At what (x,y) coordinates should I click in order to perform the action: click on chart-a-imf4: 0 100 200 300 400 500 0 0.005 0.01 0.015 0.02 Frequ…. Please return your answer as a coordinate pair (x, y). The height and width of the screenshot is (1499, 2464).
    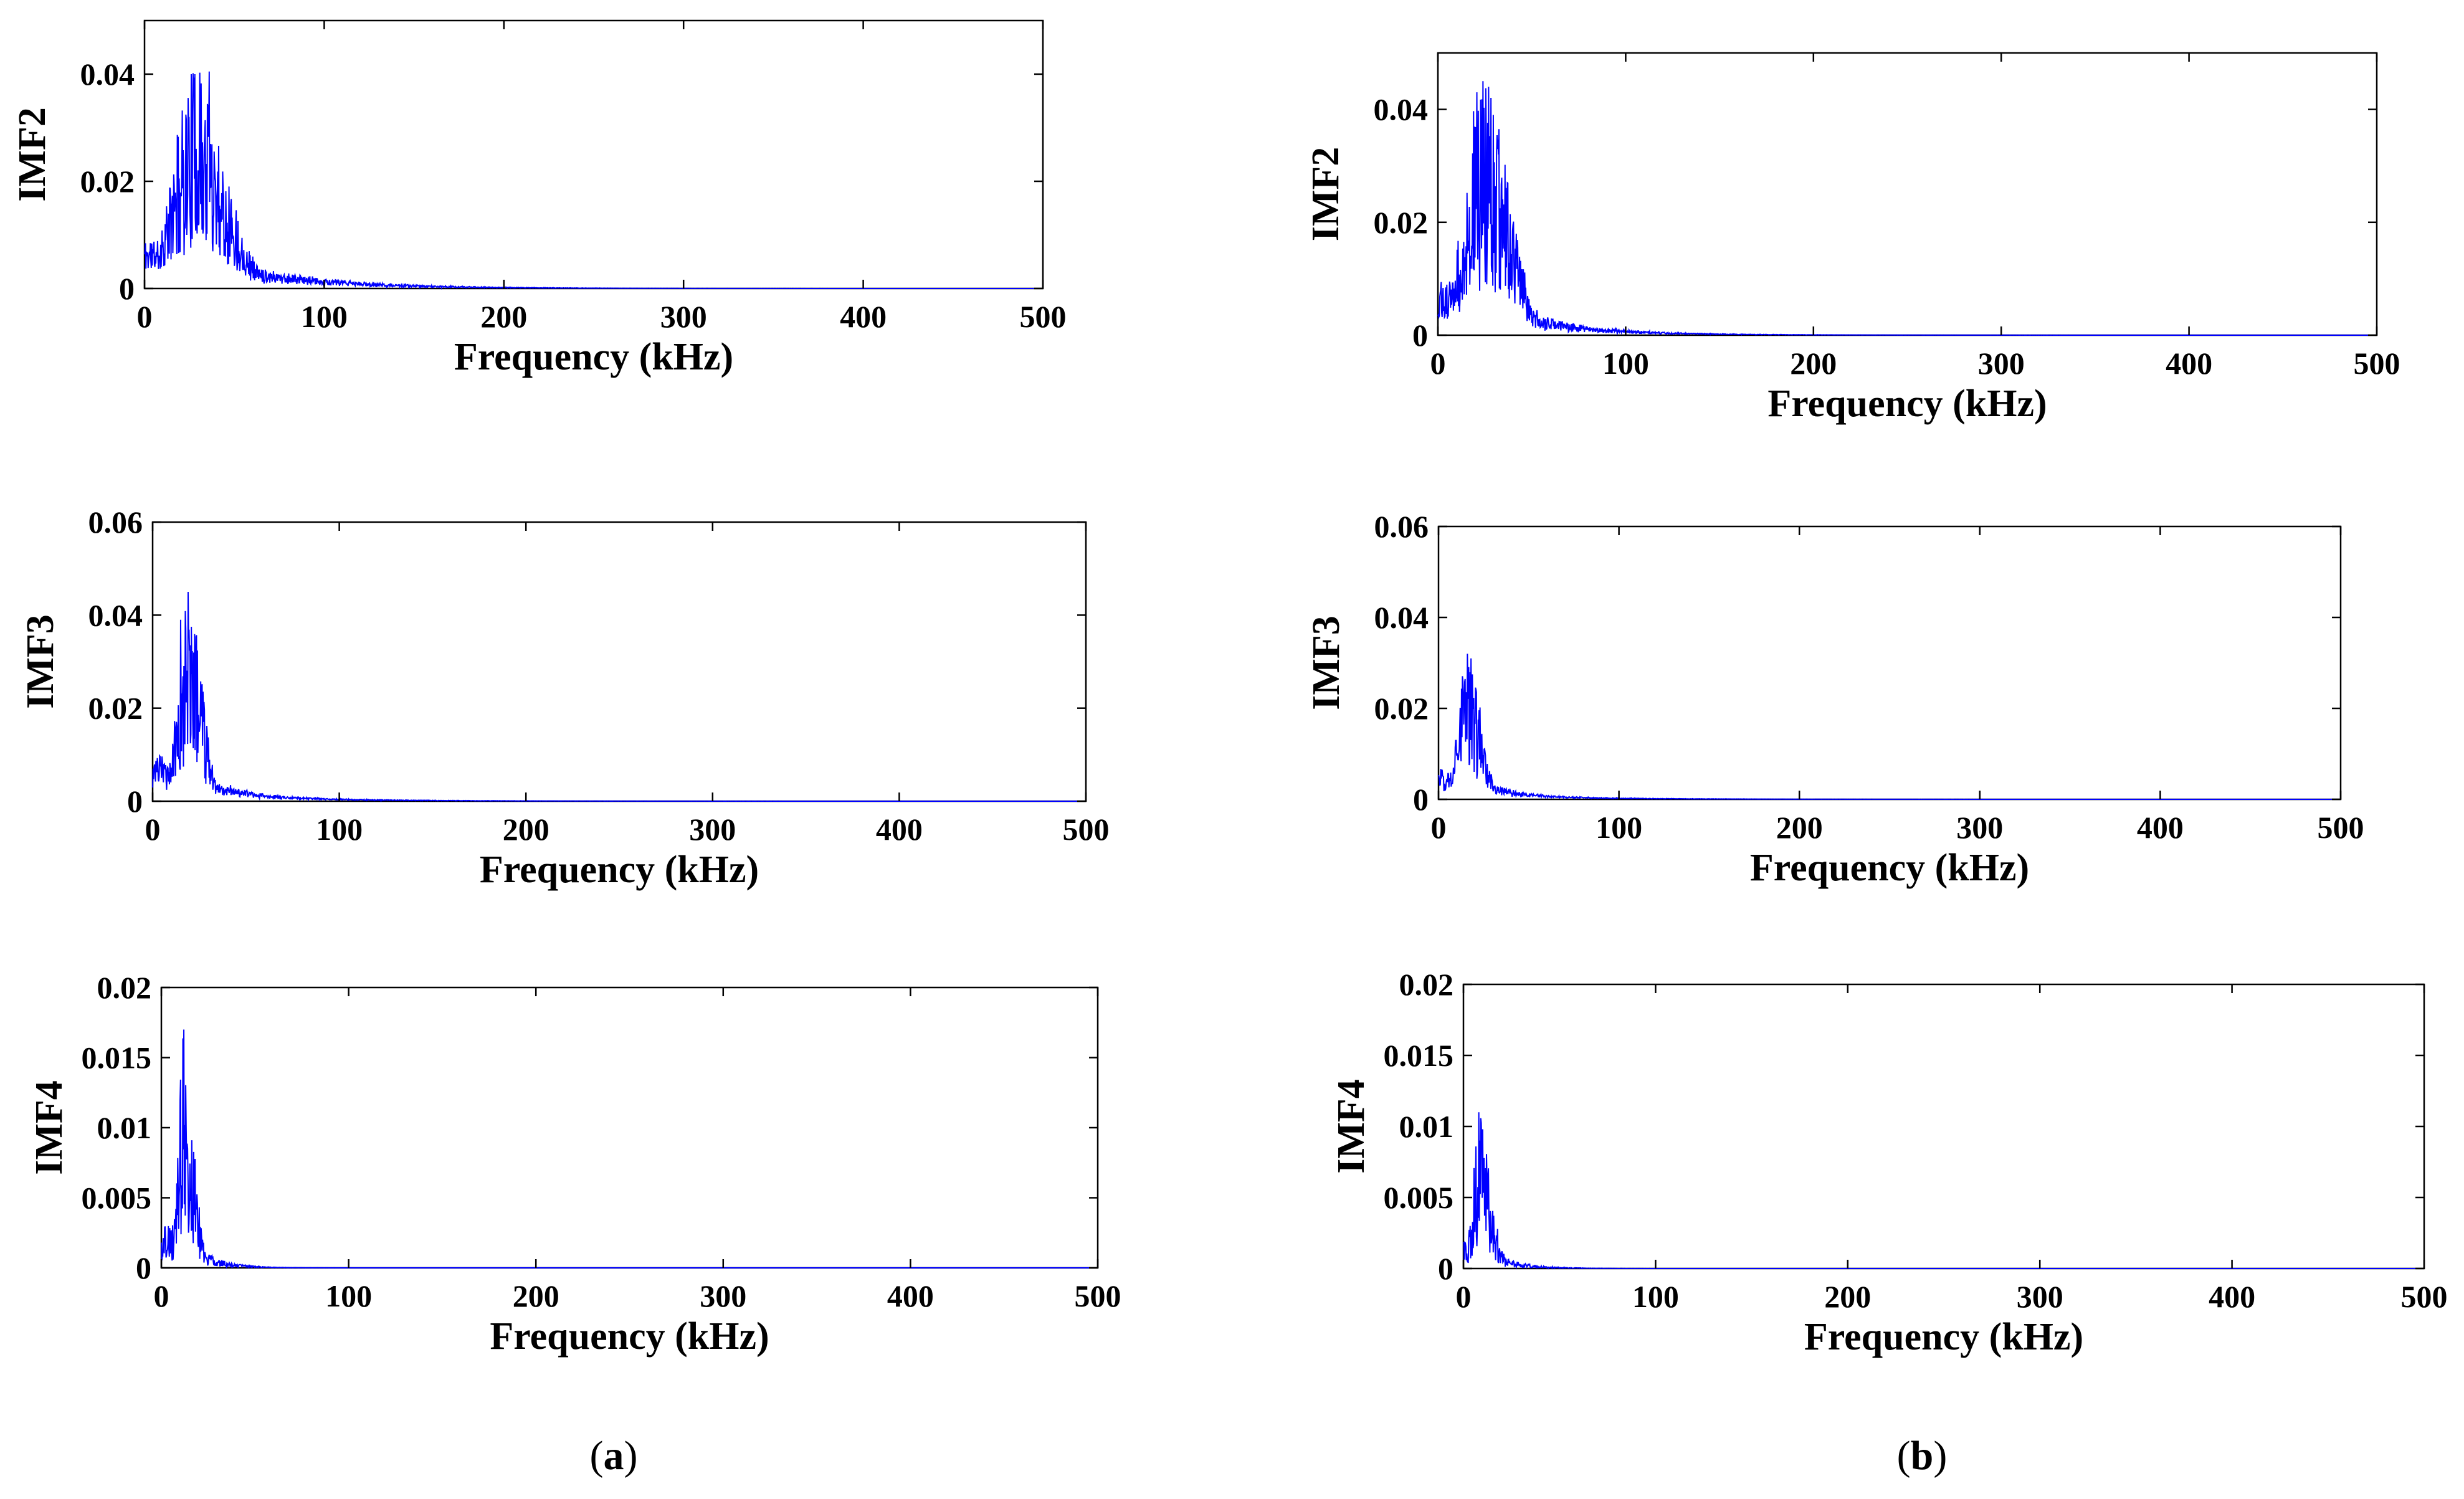
    Looking at the image, I should click on (574, 1164).